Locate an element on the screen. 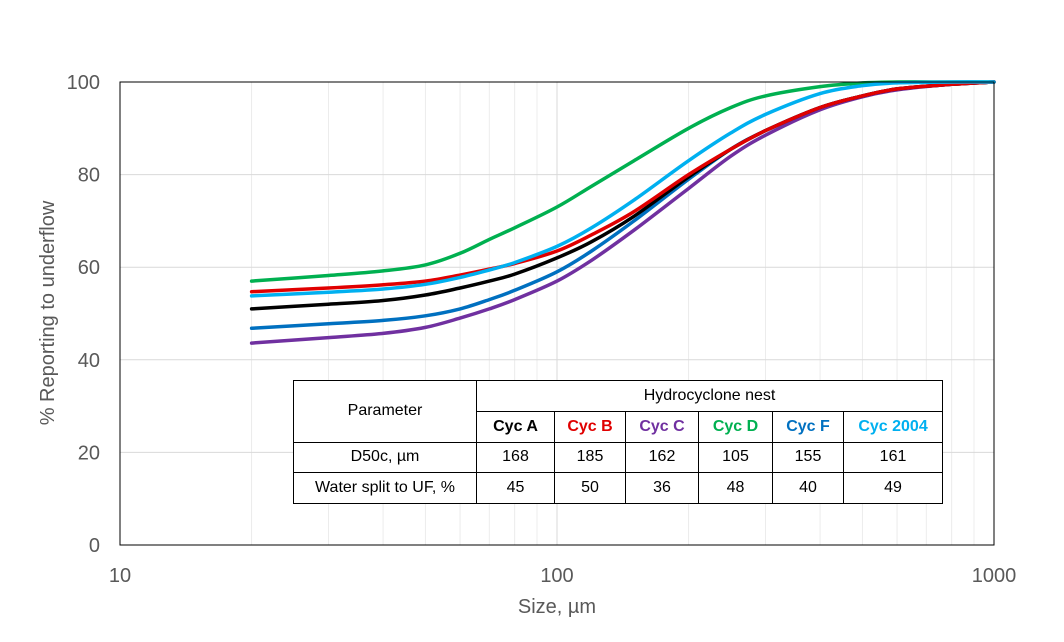 The height and width of the screenshot is (642, 1064). table-row-label: Water split to UF, % is located at coordinates (385, 488).